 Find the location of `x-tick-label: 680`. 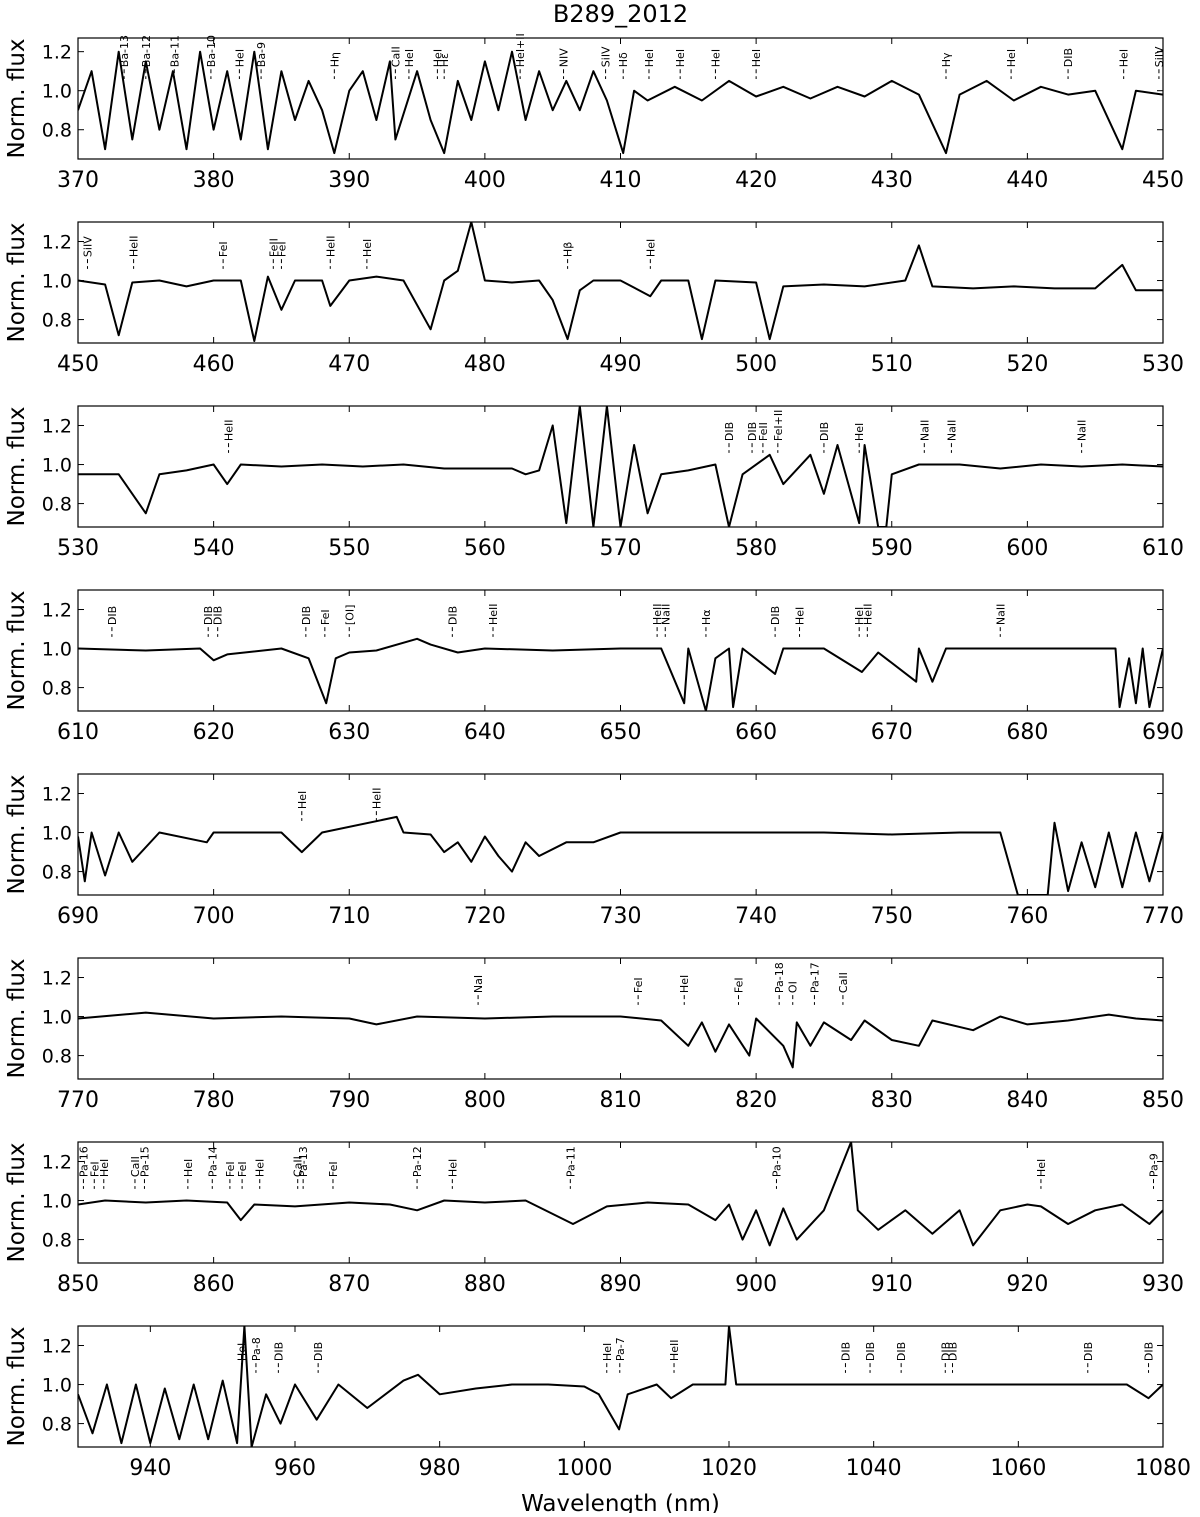

x-tick-label: 680 is located at coordinates (1027, 732).